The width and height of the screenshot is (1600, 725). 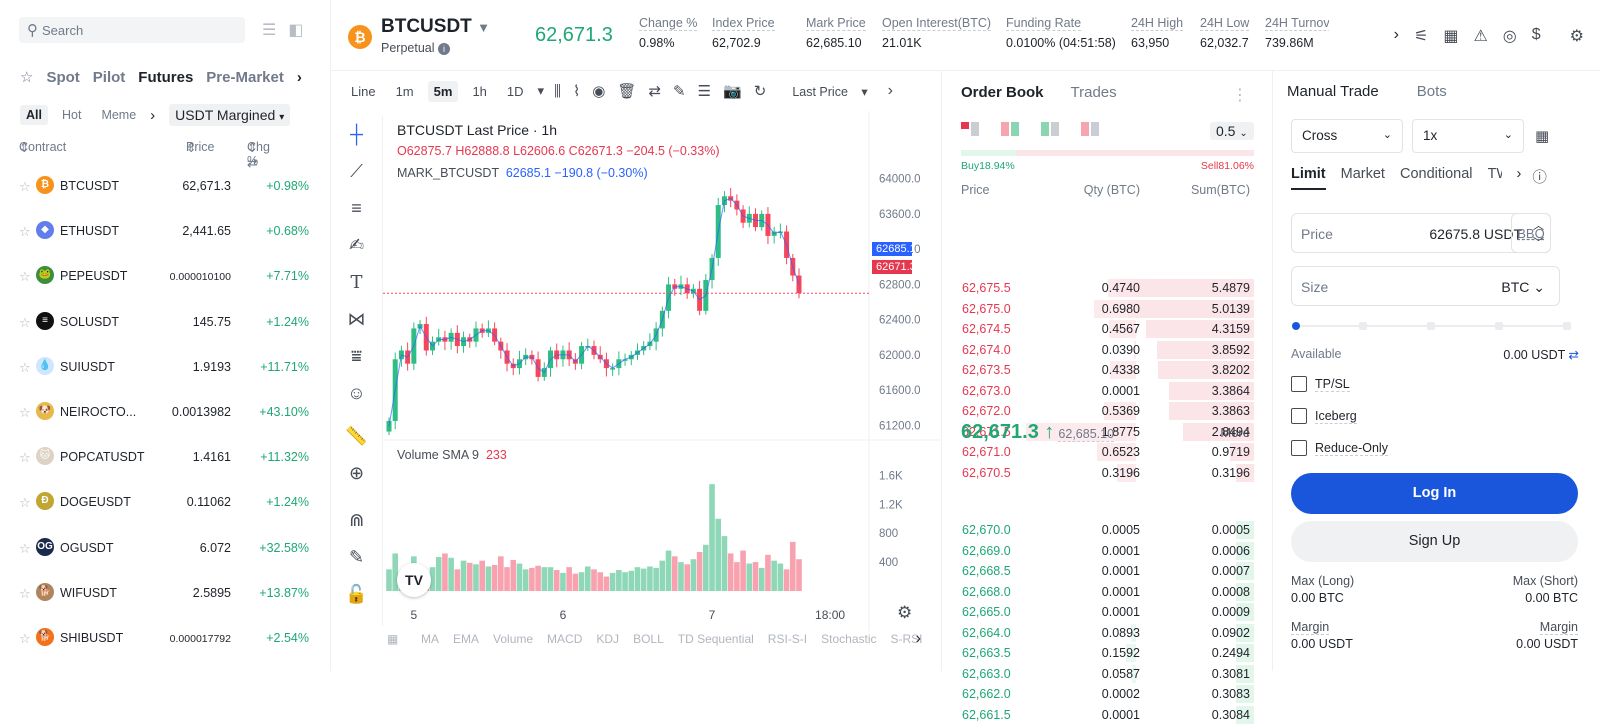 I want to click on trash-icon: 🗑, so click(x=627, y=91).